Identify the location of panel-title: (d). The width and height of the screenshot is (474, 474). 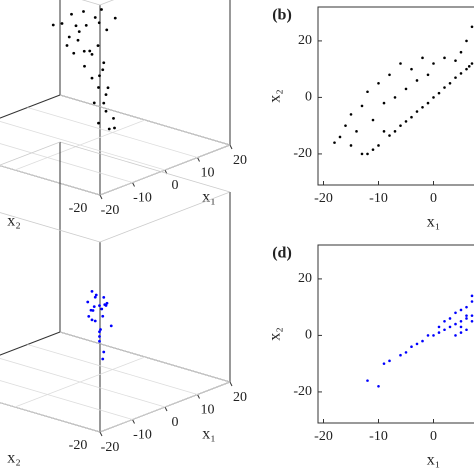
(282, 253).